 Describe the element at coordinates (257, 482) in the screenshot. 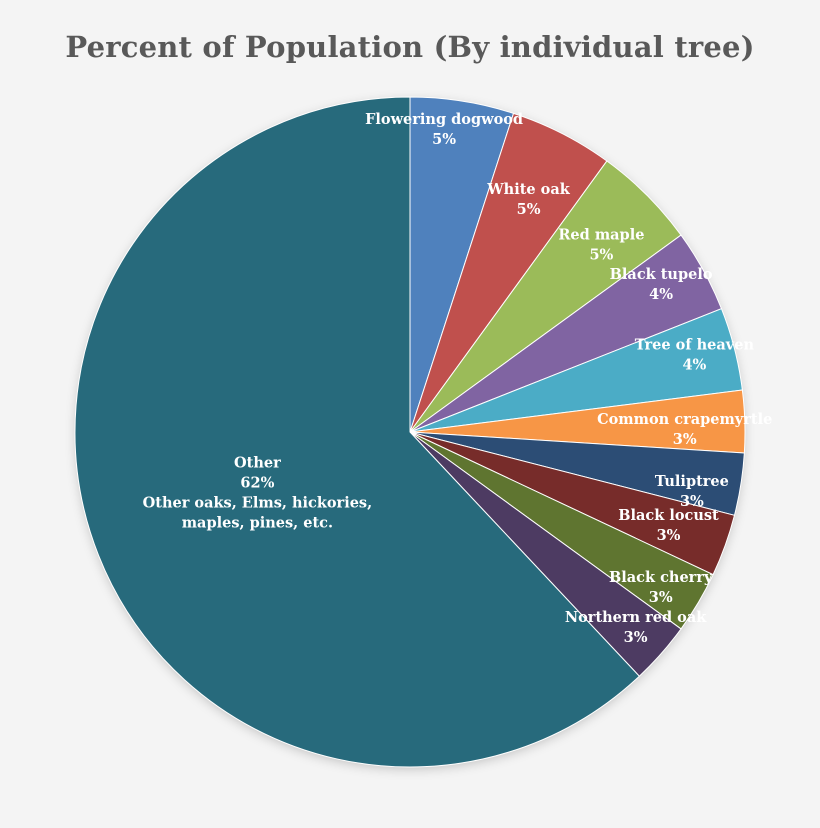

I see `slice-value: 62%` at that location.